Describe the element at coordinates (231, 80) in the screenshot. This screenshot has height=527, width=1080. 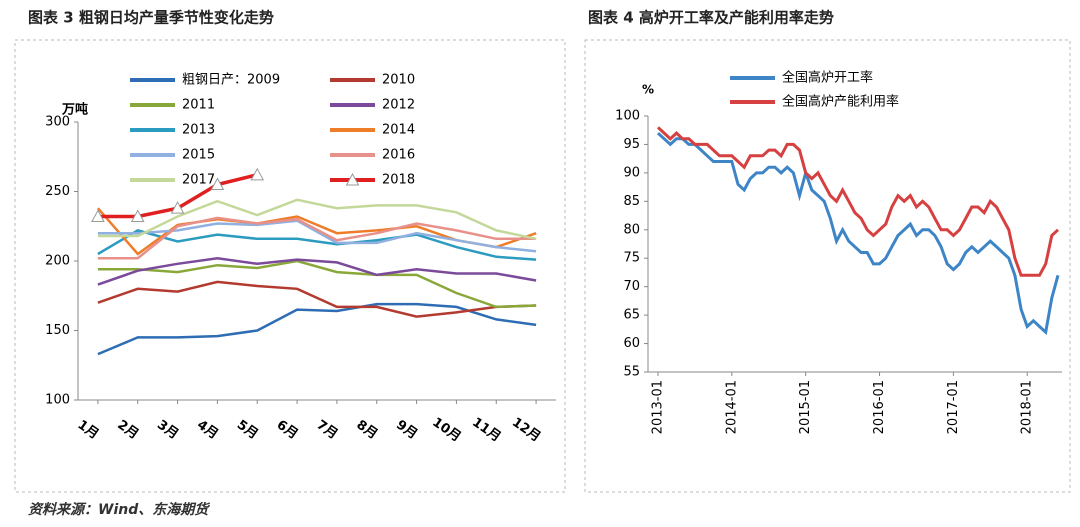
I see `legend-label: 粗钢日产：2009` at that location.